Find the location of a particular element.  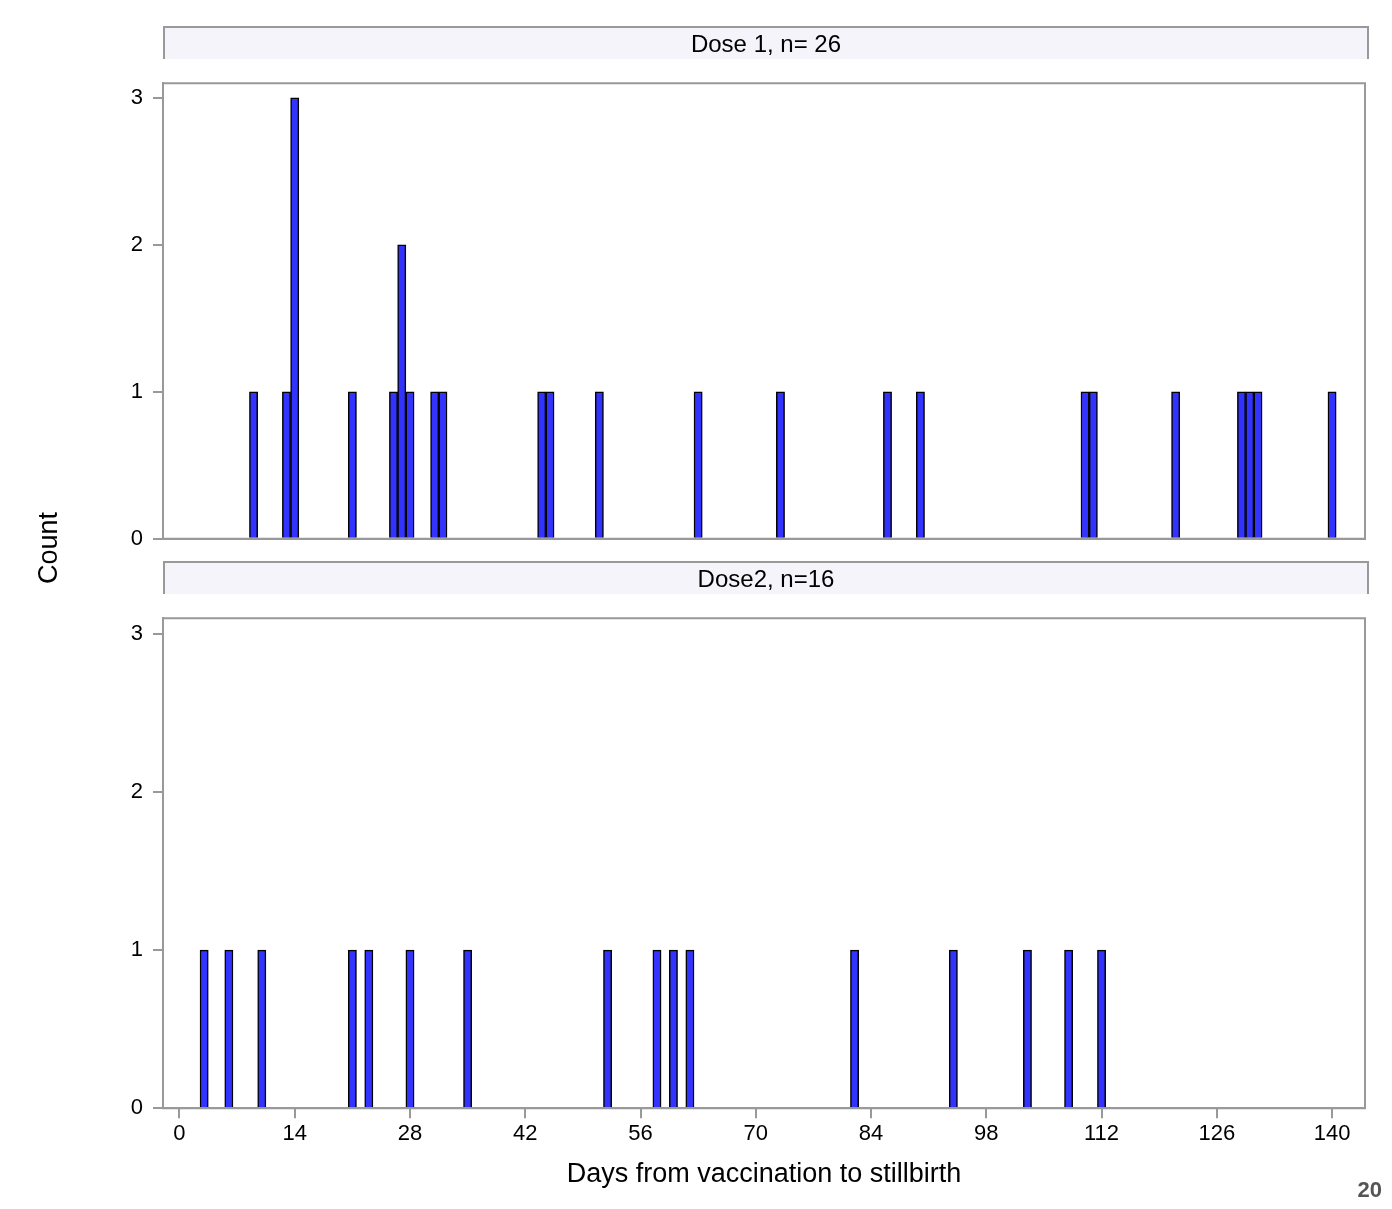

x-tick-label: 14 is located at coordinates (294, 1133).